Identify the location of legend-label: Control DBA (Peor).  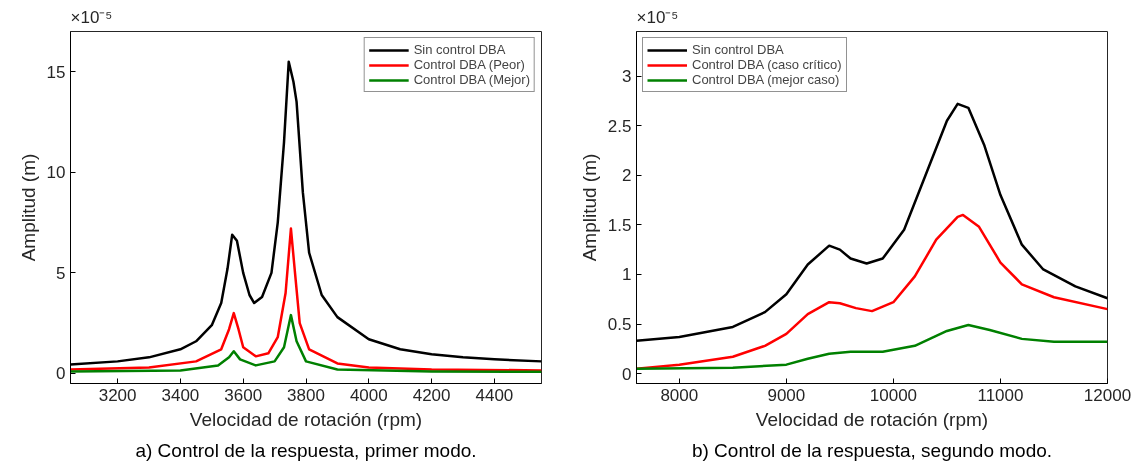
(469, 64).